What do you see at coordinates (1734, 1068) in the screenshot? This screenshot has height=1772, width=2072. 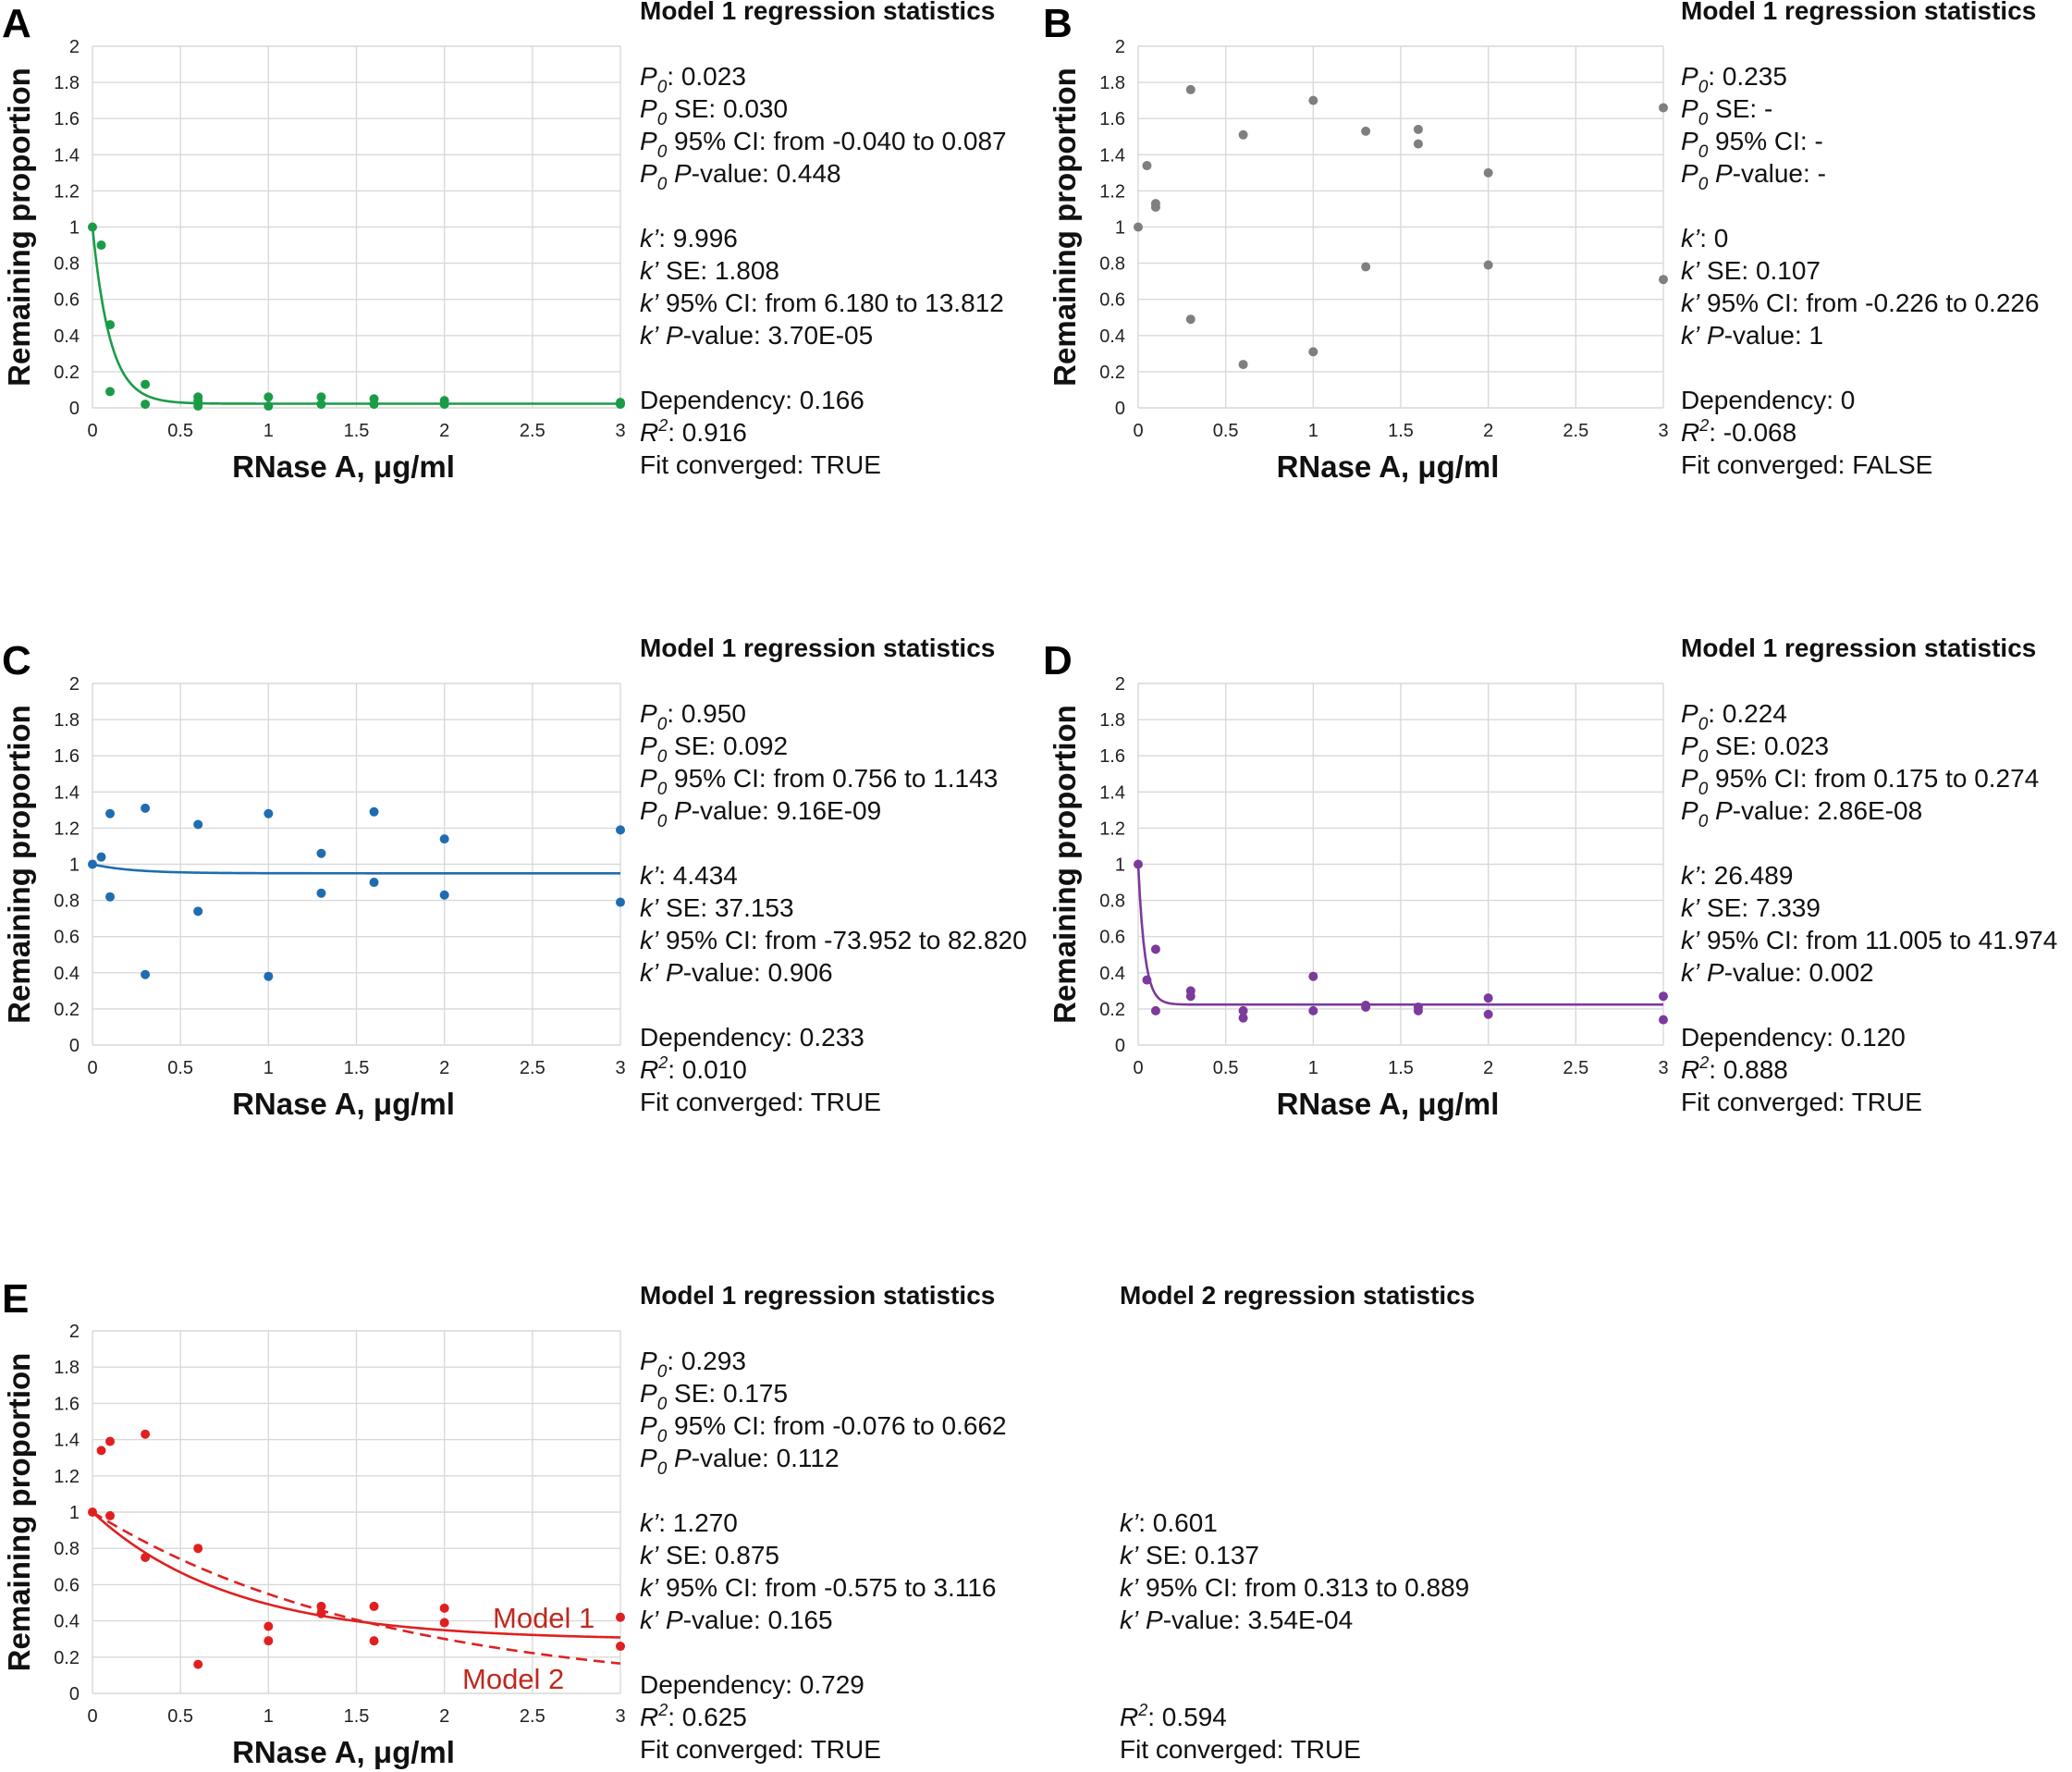 I see `r-squared: R2: 0.888` at bounding box center [1734, 1068].